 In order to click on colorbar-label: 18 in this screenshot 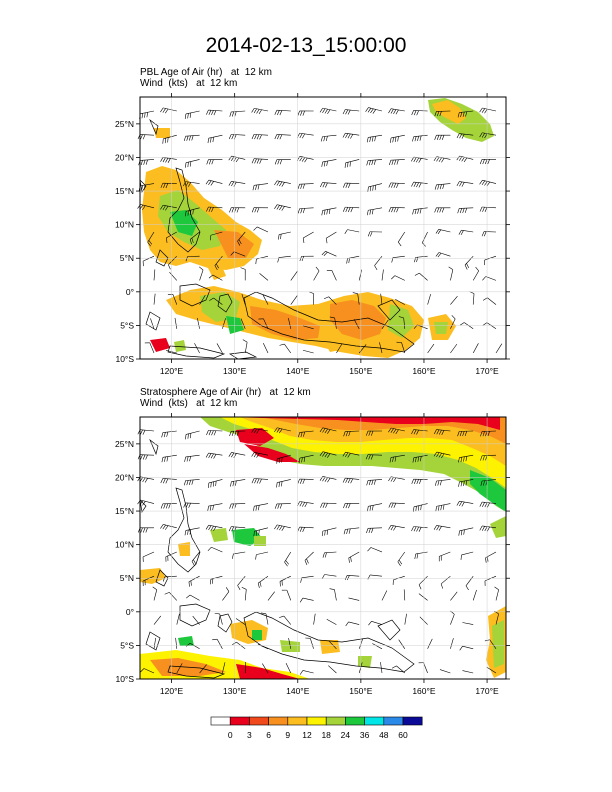, I will do `click(326, 735)`.